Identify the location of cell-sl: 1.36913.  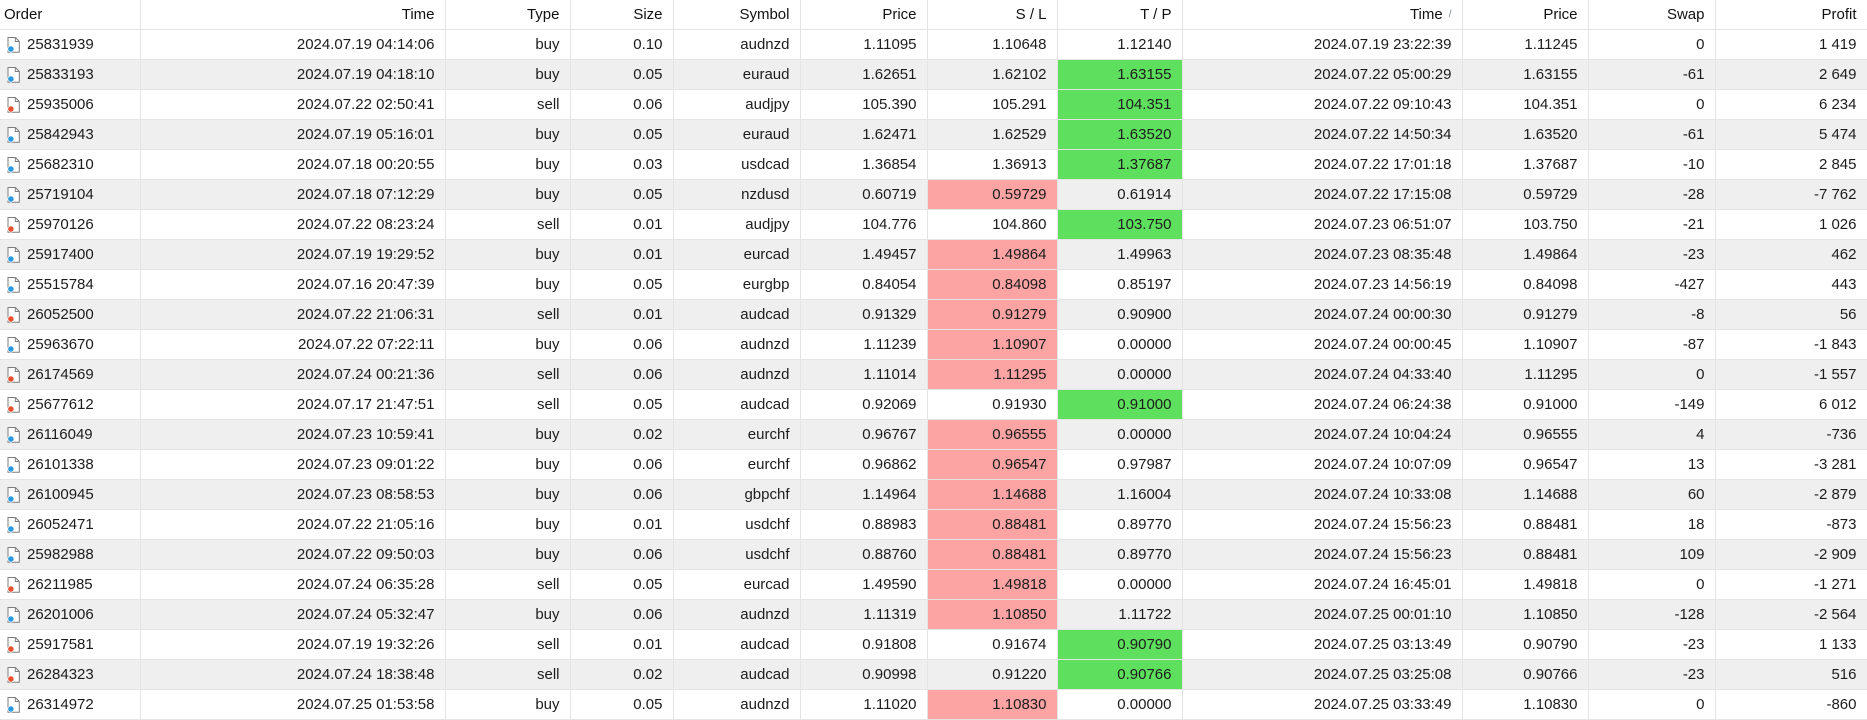
(992, 164).